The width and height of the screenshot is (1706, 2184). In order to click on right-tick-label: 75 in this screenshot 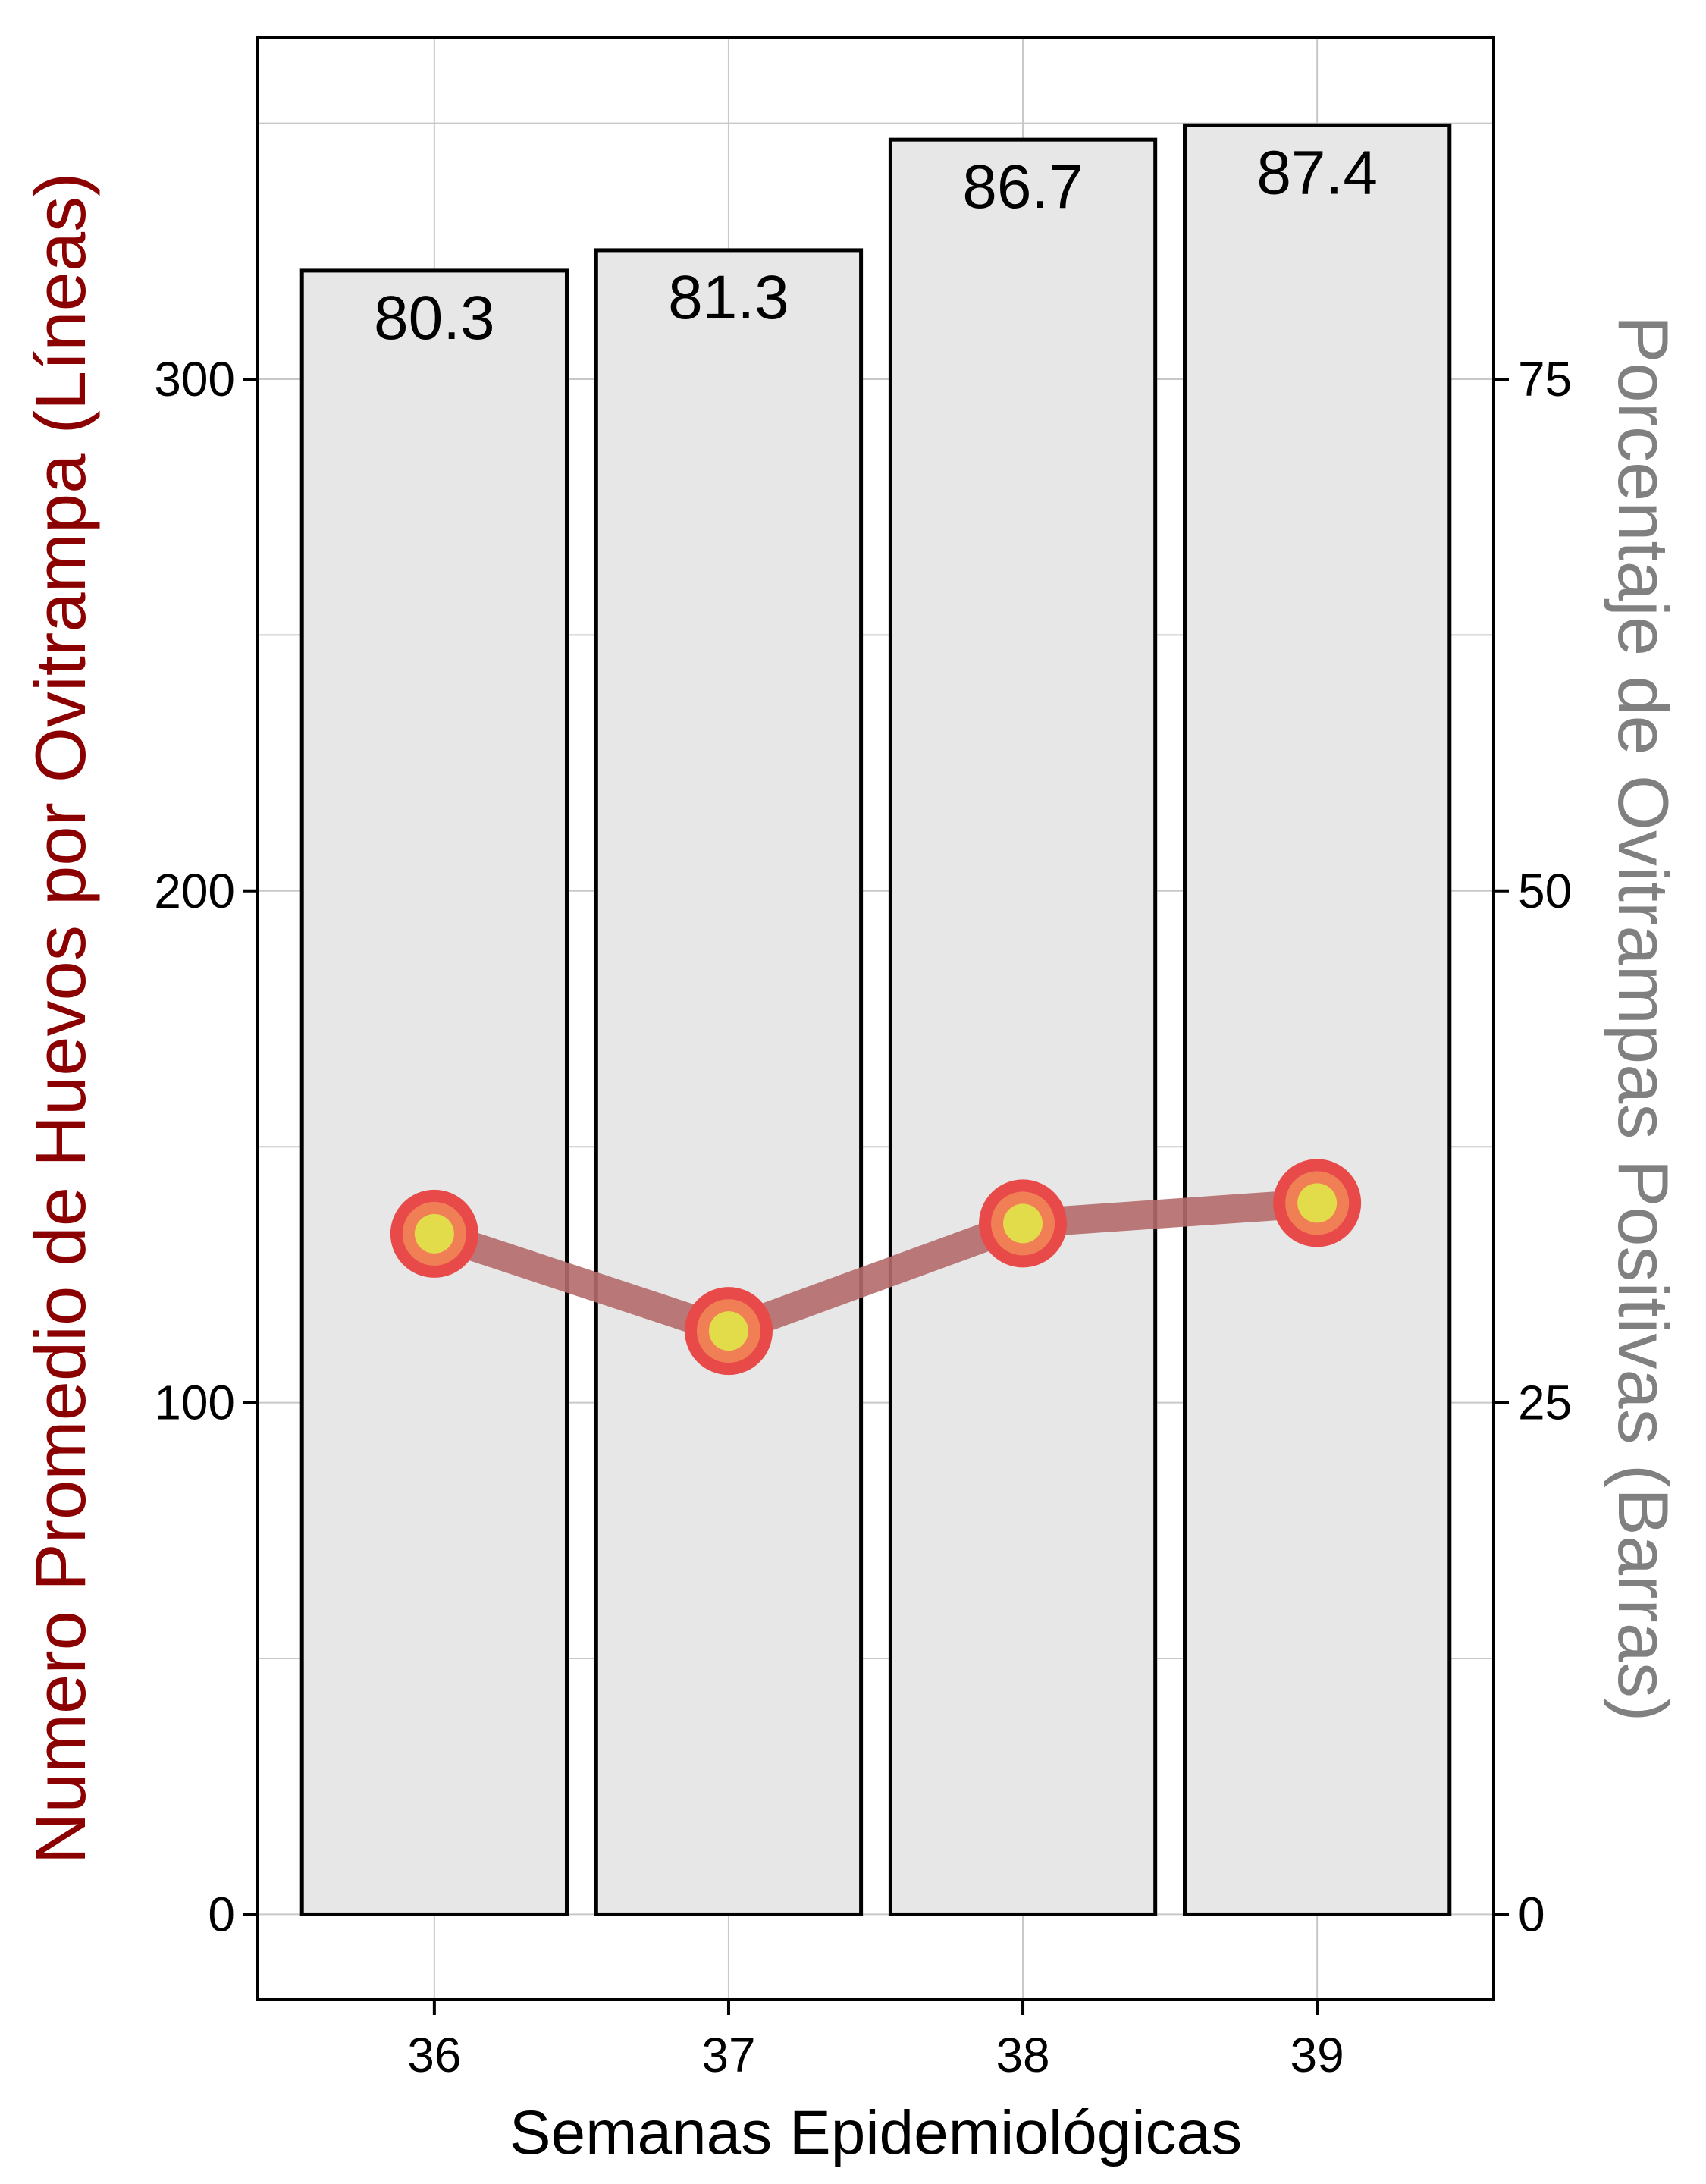, I will do `click(1545, 379)`.